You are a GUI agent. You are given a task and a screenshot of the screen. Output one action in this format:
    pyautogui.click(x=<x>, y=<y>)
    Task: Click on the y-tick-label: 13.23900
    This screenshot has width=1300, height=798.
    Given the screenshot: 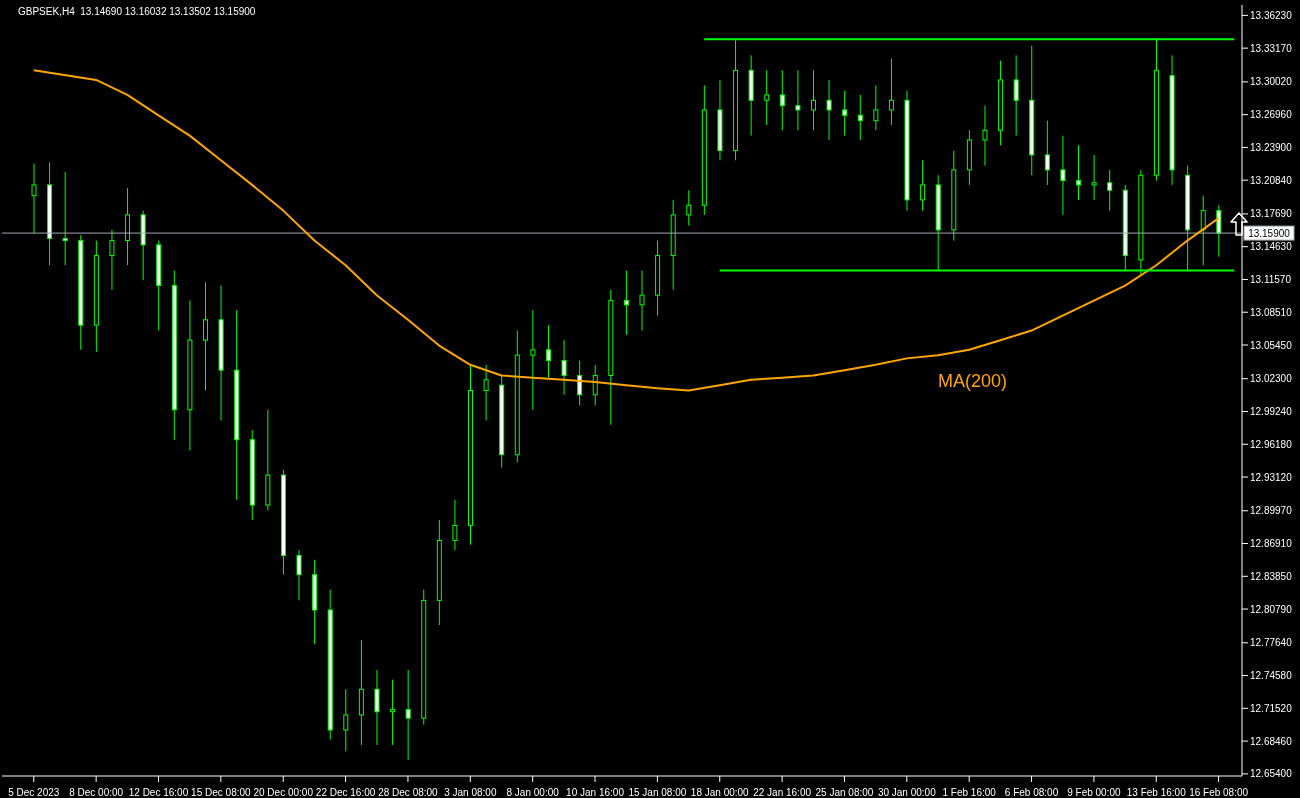 What is the action you would take?
    pyautogui.click(x=1271, y=147)
    